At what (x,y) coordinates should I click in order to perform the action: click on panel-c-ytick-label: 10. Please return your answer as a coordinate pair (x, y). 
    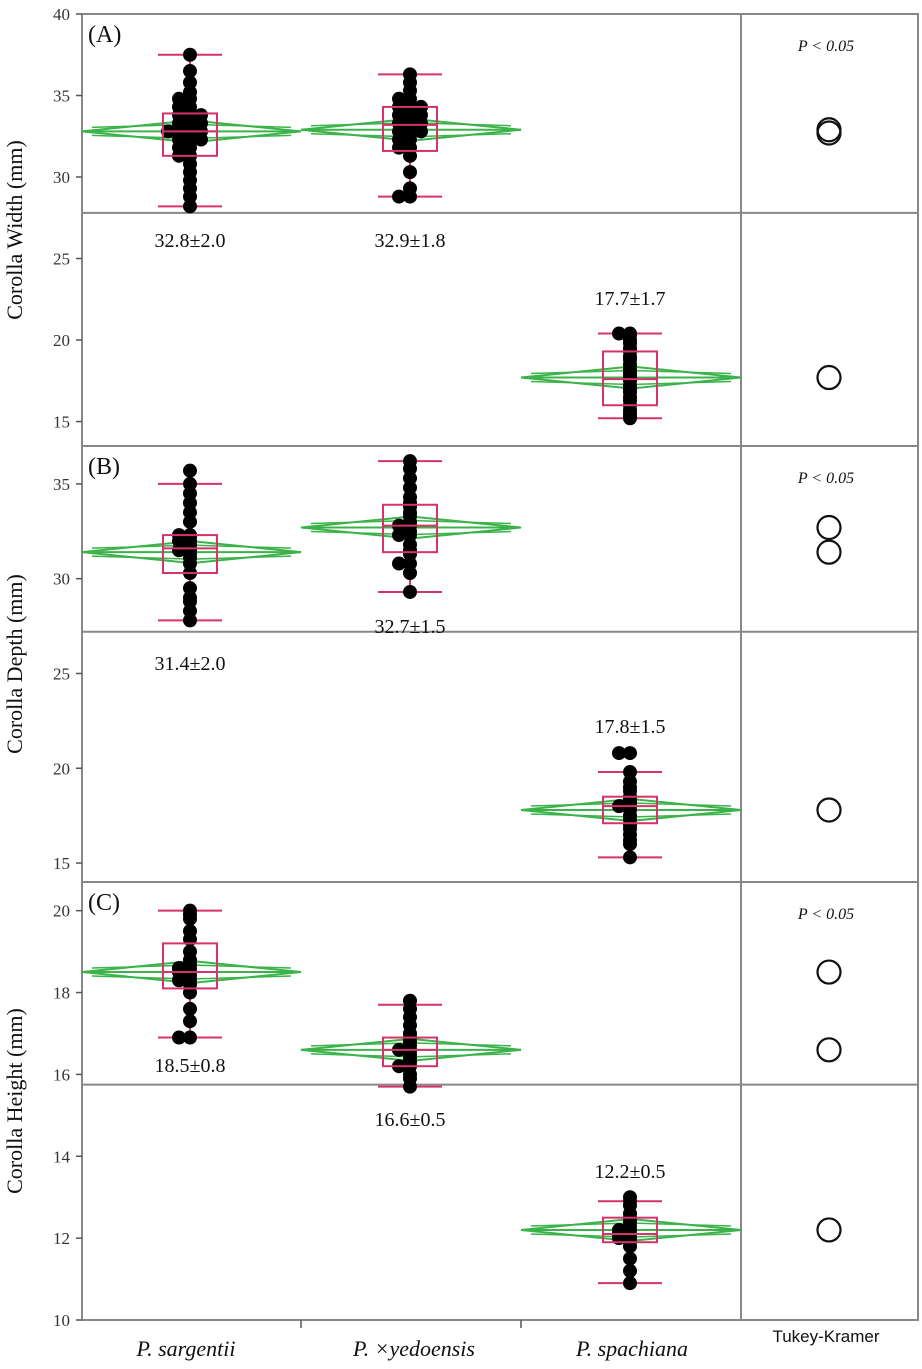
    Looking at the image, I should click on (61, 1320).